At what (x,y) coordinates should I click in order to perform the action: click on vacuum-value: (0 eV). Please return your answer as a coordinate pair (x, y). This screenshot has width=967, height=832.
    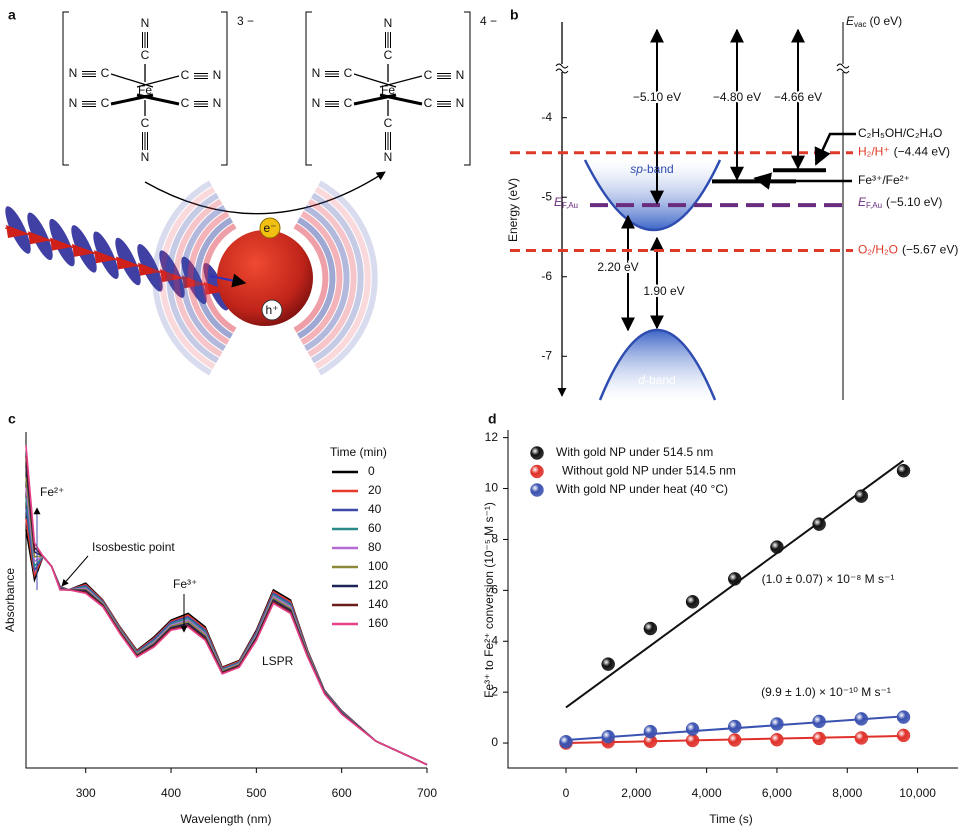
    Looking at the image, I should click on (885, 21).